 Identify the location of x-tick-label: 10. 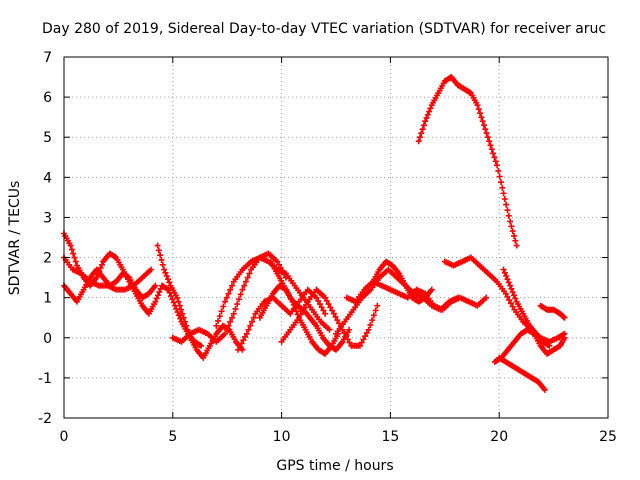
(282, 437).